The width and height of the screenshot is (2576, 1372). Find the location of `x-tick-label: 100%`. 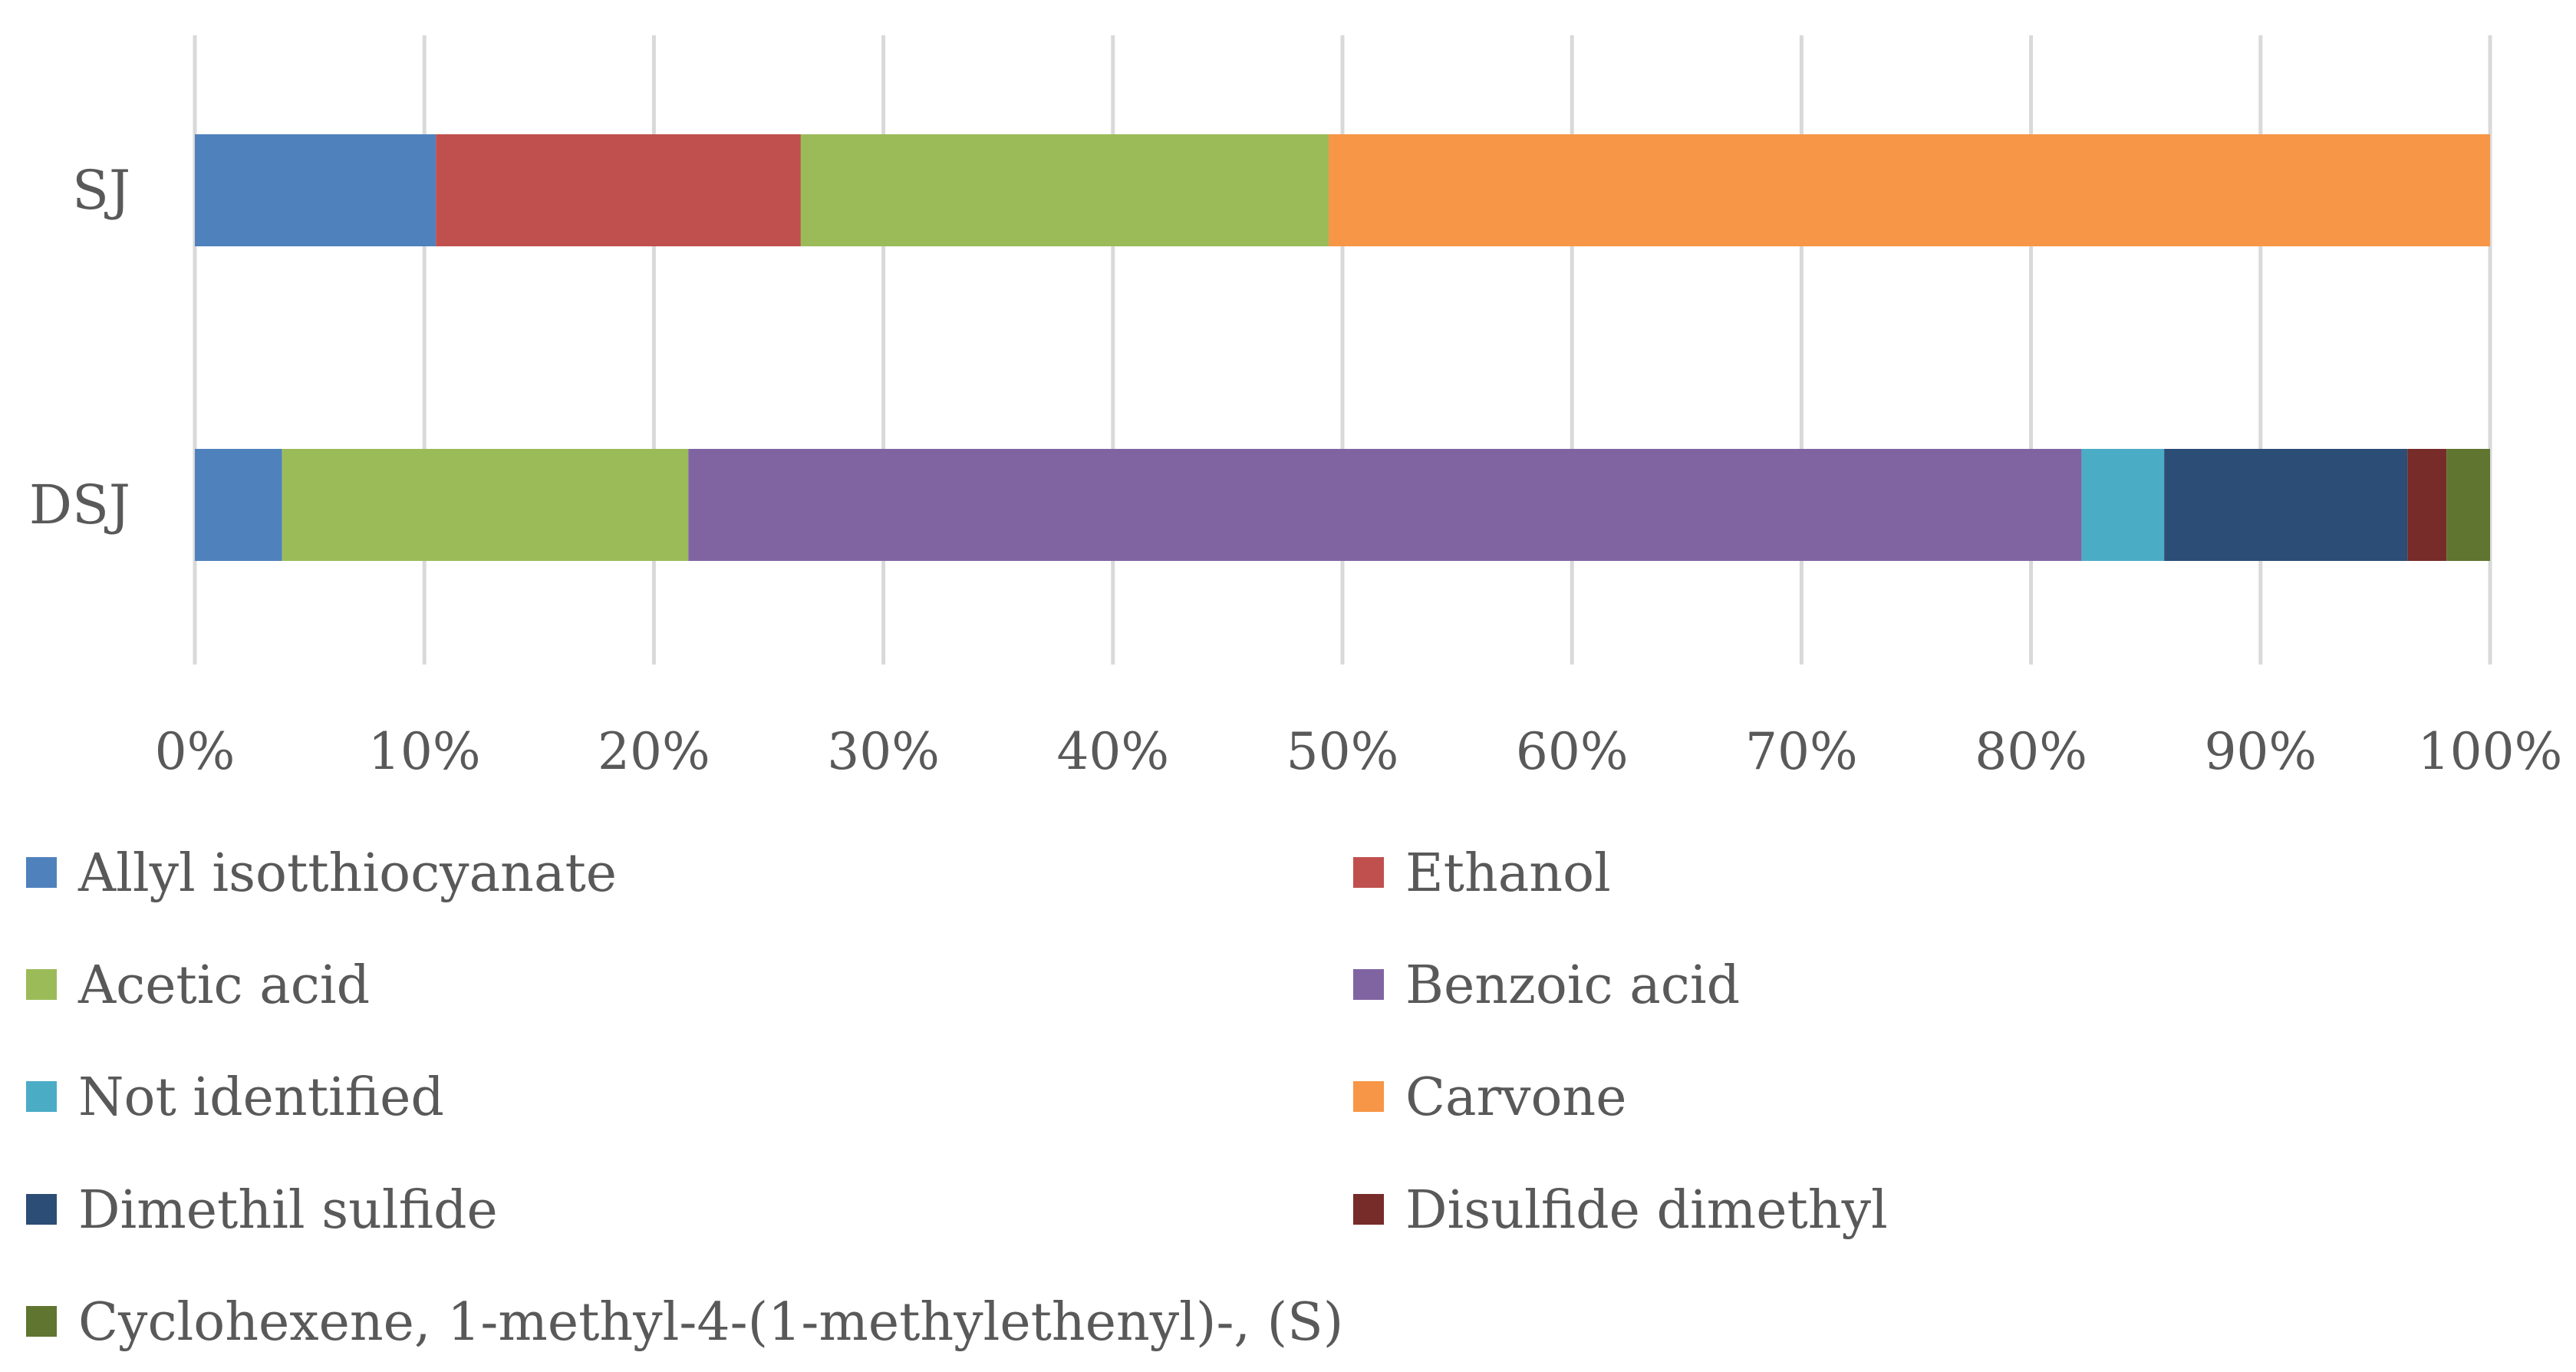

x-tick-label: 100% is located at coordinates (2490, 751).